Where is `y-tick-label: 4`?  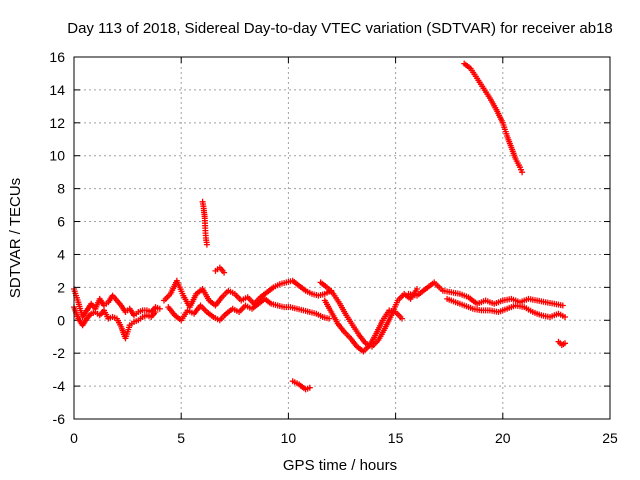
y-tick-label: 4 is located at coordinates (61, 254).